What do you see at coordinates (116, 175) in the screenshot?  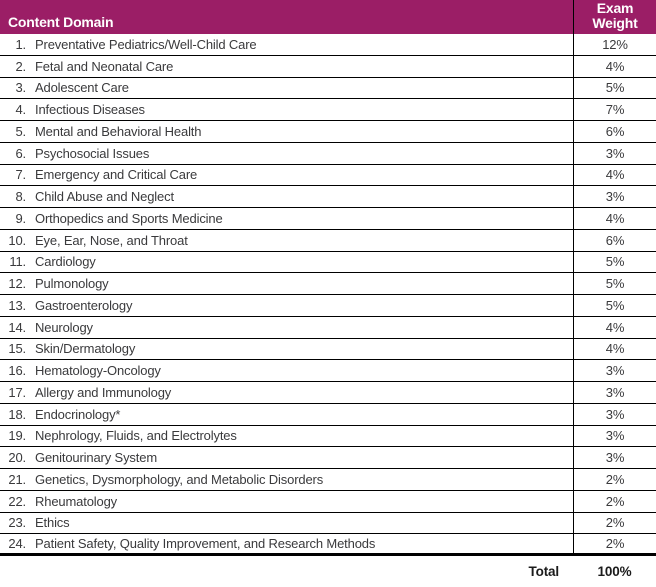 I see `domain-label: Emergency and Critical Care` at bounding box center [116, 175].